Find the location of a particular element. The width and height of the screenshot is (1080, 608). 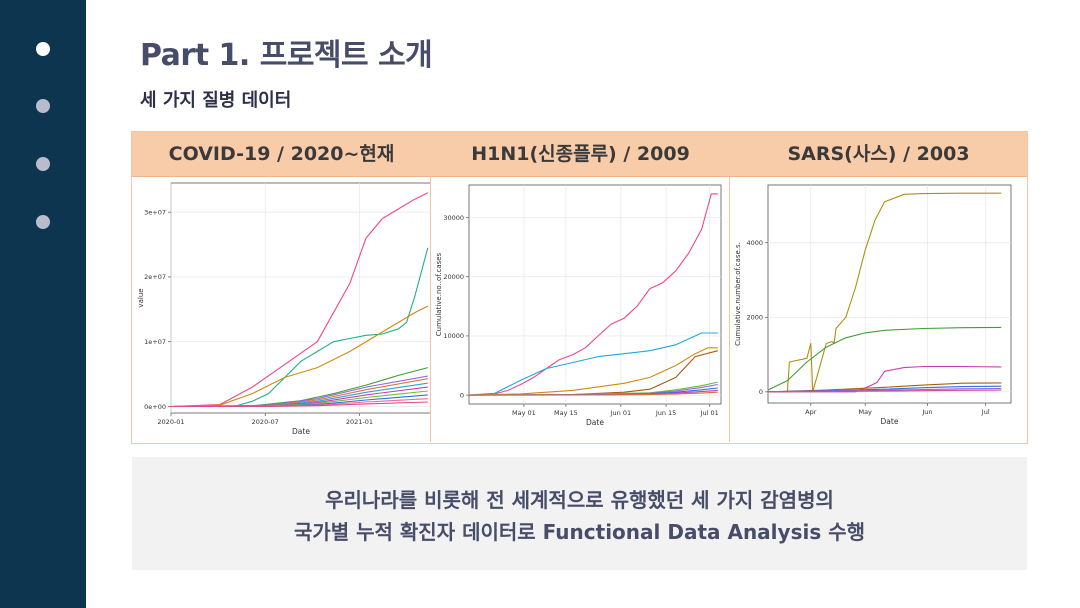

x-tick-label: 2020-01 is located at coordinates (170, 422).